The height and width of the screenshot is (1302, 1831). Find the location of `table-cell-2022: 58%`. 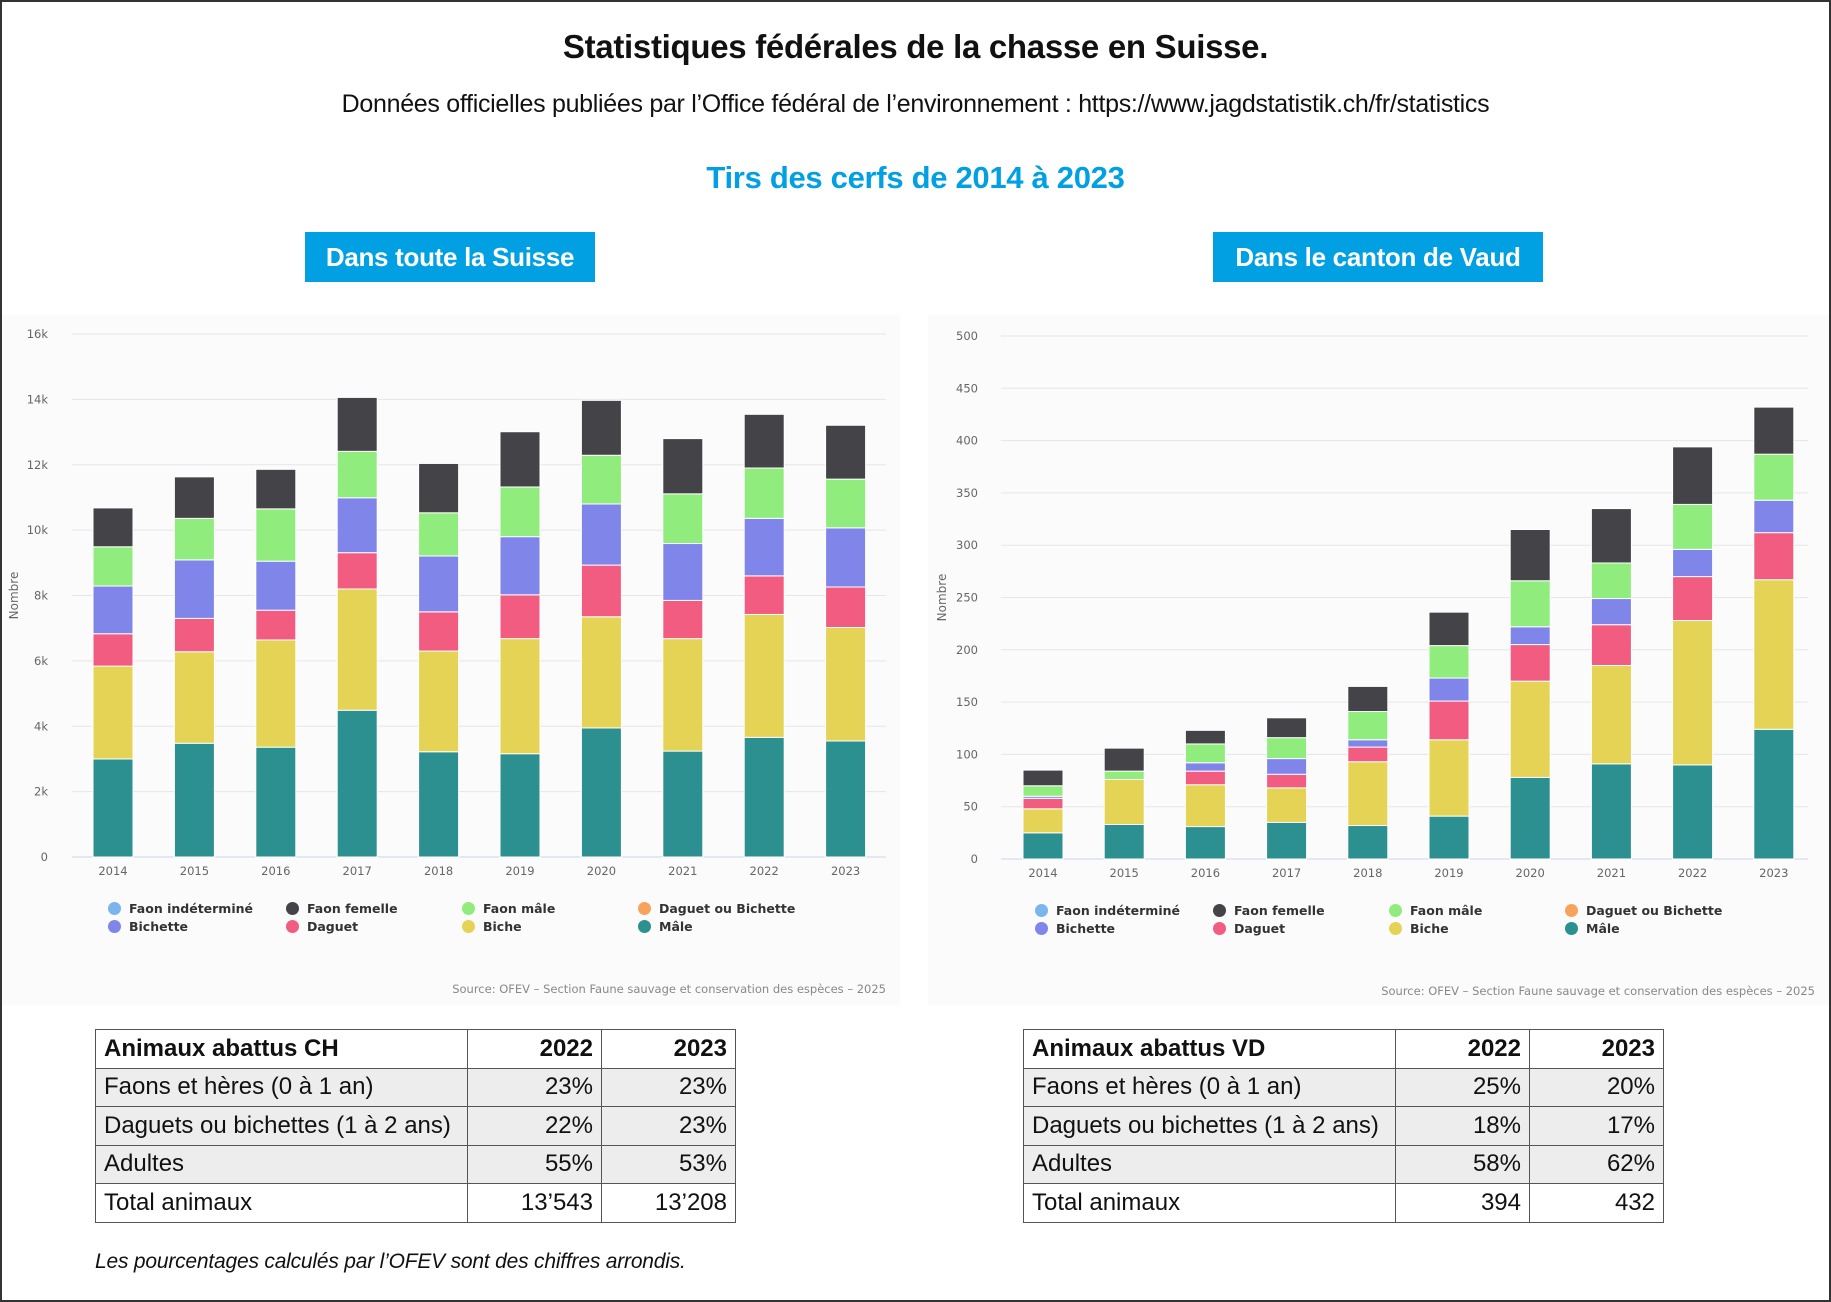

table-cell-2022: 58% is located at coordinates (1462, 1164).